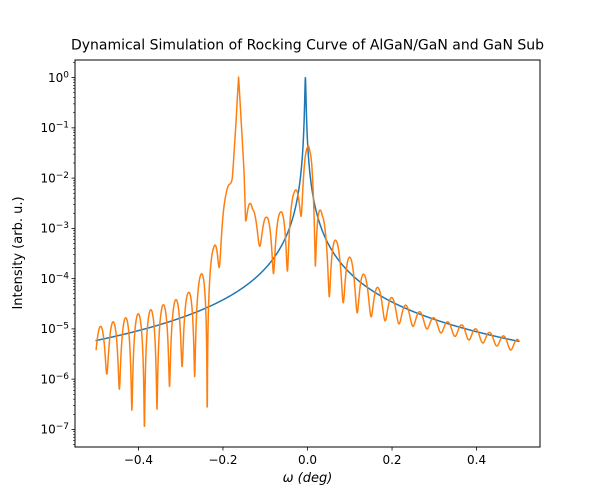  I want to click on x-tick-label: 0.0, so click(307, 460).